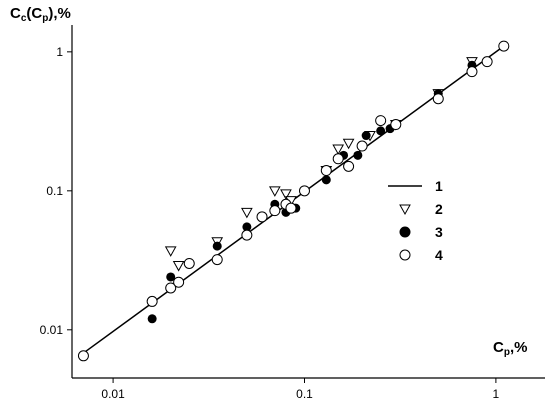 This screenshot has height=405, width=550. I want to click on x-axis-label-part: p, so click(507, 352).